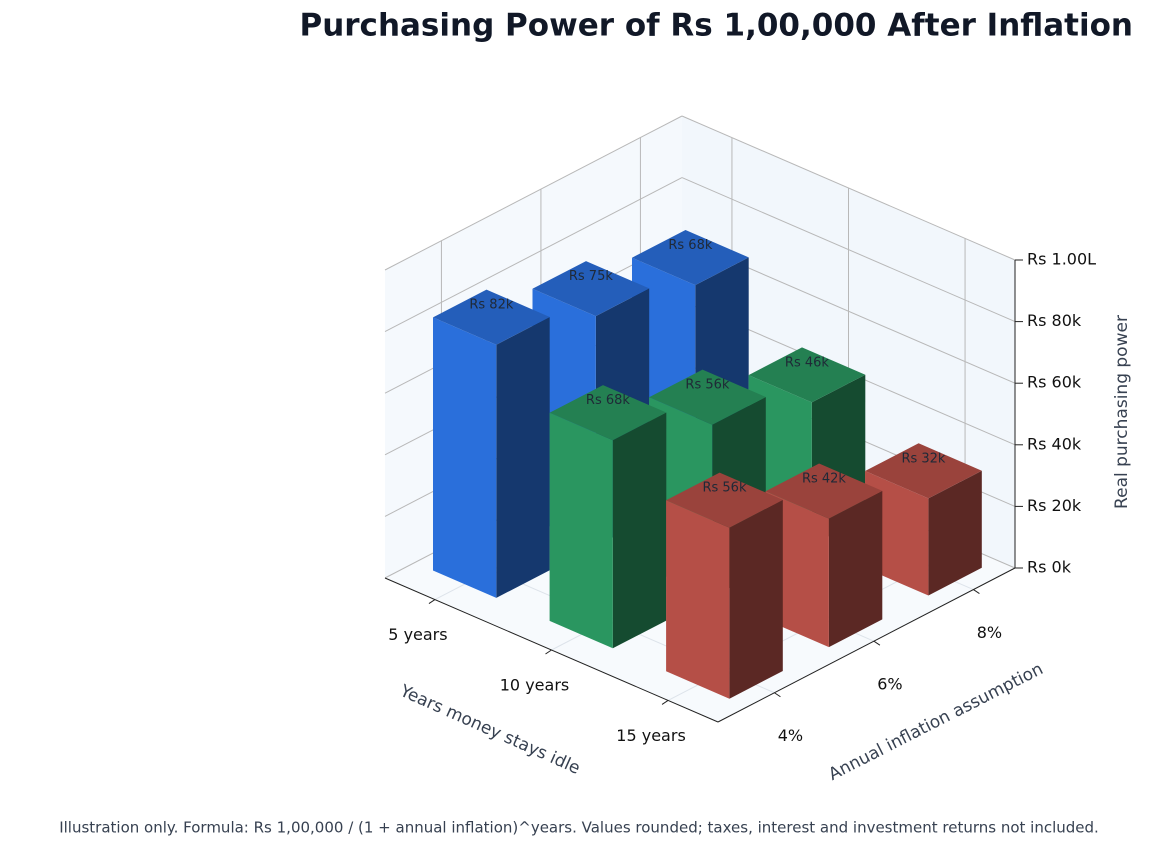  I want to click on x-tick-label: 15 years, so click(650, 735).